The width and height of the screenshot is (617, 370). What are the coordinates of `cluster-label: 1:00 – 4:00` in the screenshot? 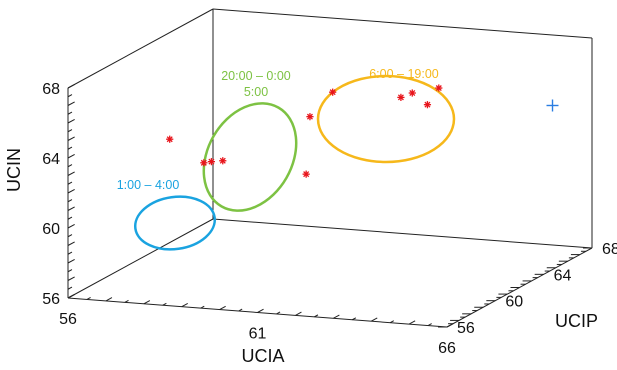 It's located at (148, 185).